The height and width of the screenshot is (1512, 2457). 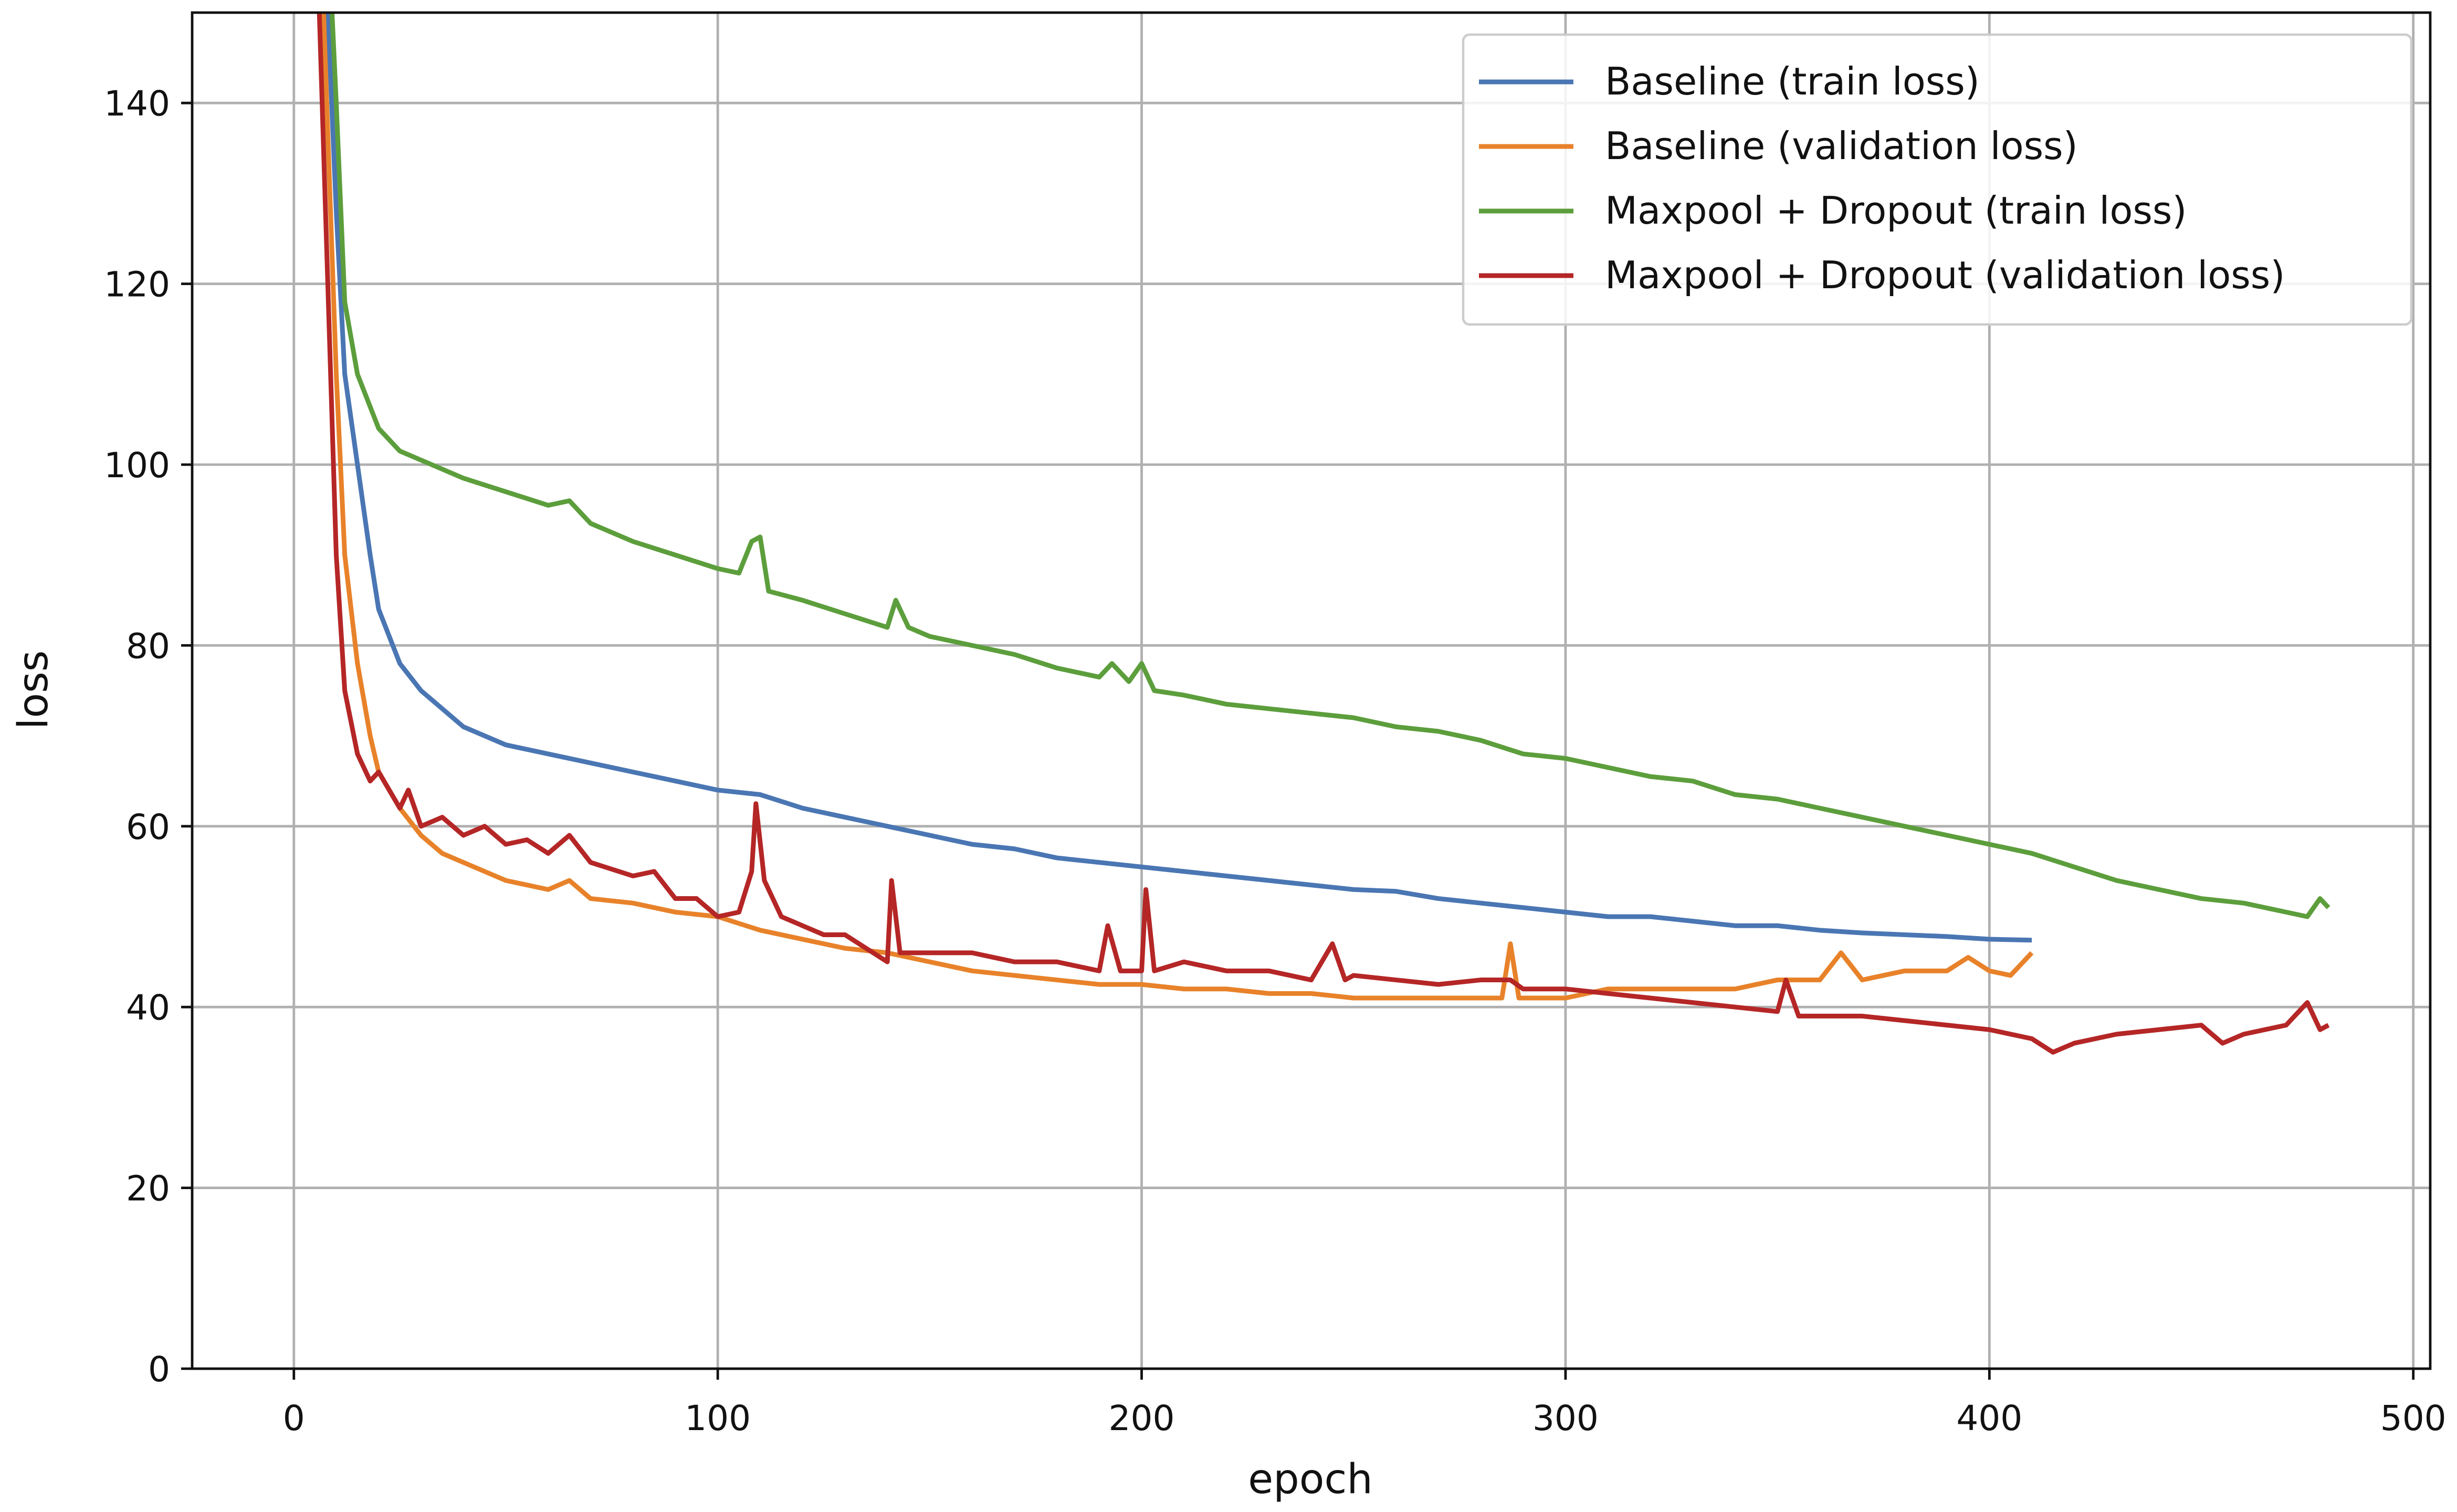 What do you see at coordinates (1945, 275) in the screenshot?
I see `legend-label: Maxpool + Dropout (validation loss)` at bounding box center [1945, 275].